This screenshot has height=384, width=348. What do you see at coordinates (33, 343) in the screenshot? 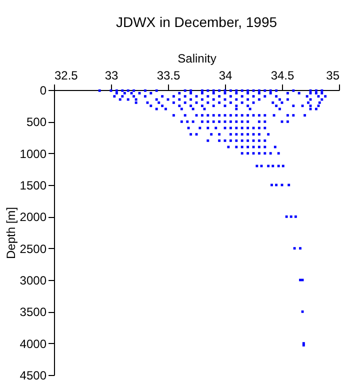
I see `y-tick-label: 4000` at bounding box center [33, 343].